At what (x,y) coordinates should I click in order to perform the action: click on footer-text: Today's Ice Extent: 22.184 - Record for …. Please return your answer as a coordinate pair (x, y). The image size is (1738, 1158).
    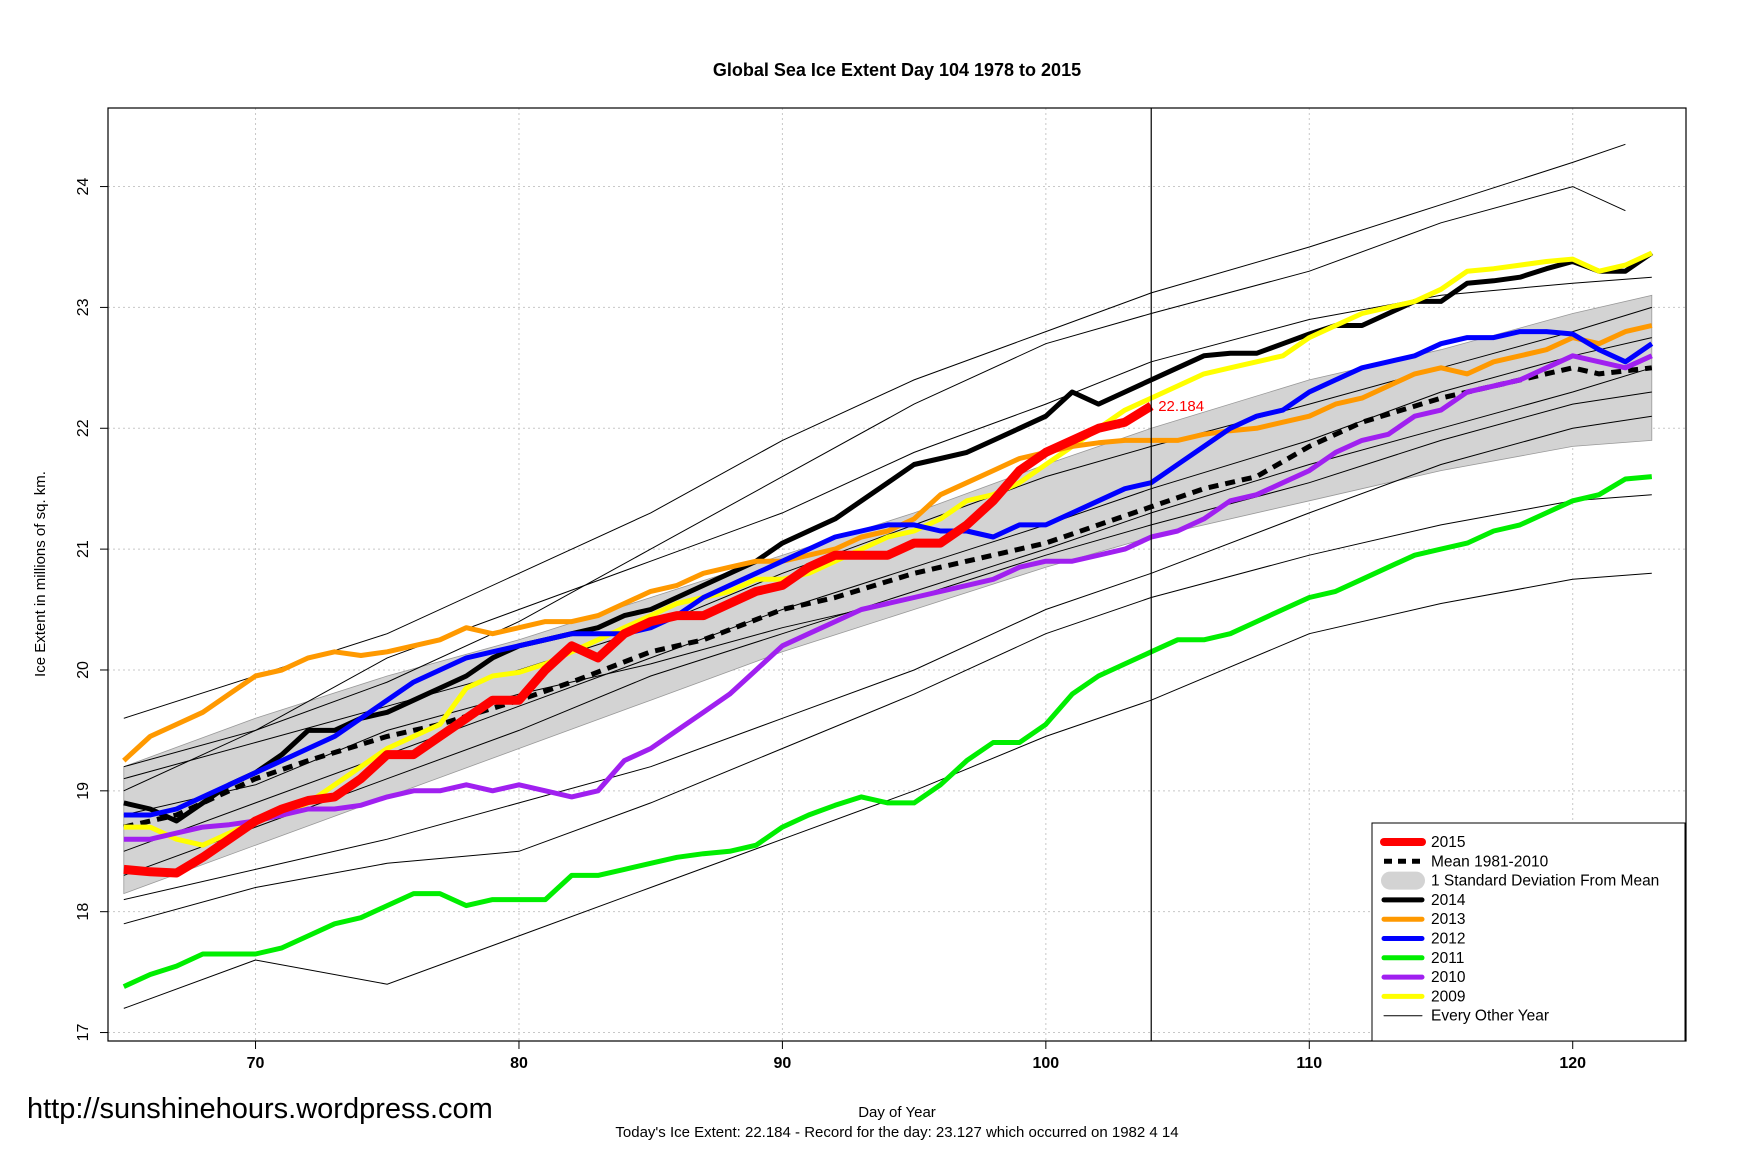
    Looking at the image, I should click on (896, 1132).